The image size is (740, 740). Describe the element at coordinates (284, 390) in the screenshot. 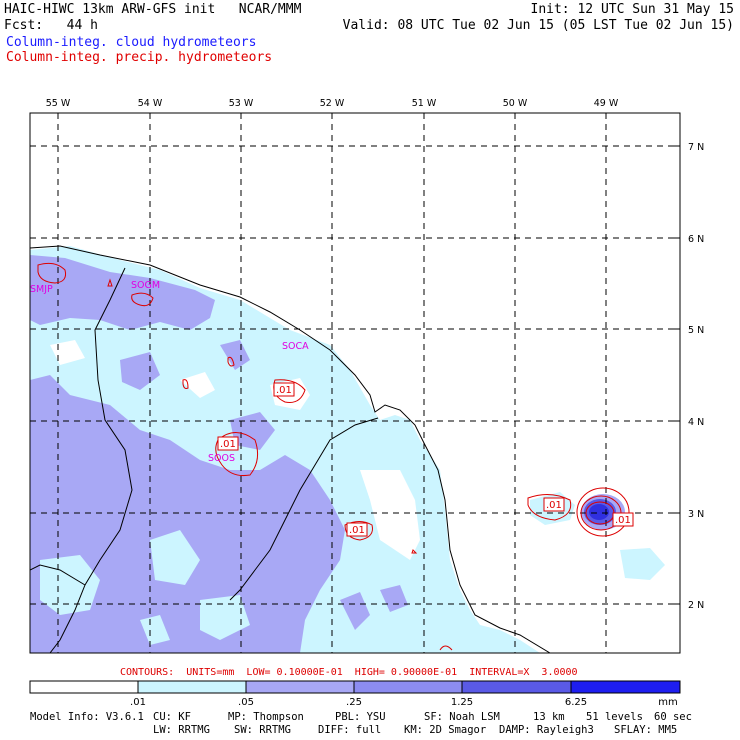

I see `contour-label-1: .01` at that location.